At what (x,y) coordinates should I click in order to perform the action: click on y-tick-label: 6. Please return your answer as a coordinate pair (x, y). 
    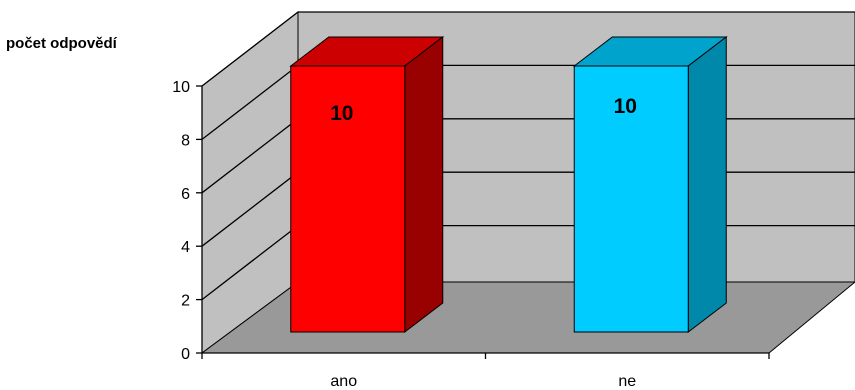
    Looking at the image, I should click on (185, 194).